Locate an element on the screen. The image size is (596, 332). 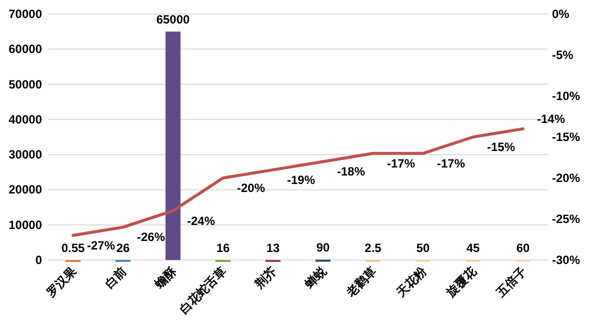
data-label: -14% is located at coordinates (551, 119).